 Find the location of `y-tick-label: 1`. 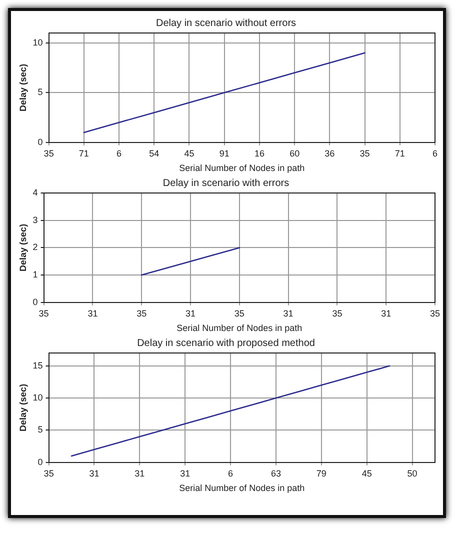

y-tick-label: 1 is located at coordinates (35, 275).